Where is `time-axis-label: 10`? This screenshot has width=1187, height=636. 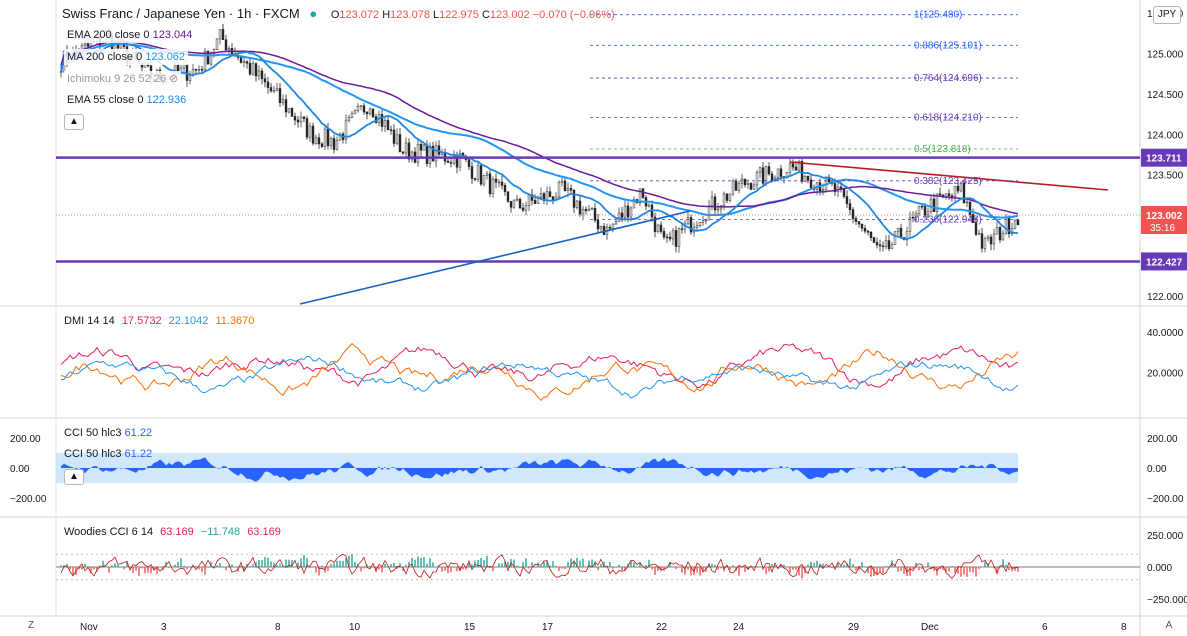
time-axis-label: 10 is located at coordinates (355, 627).